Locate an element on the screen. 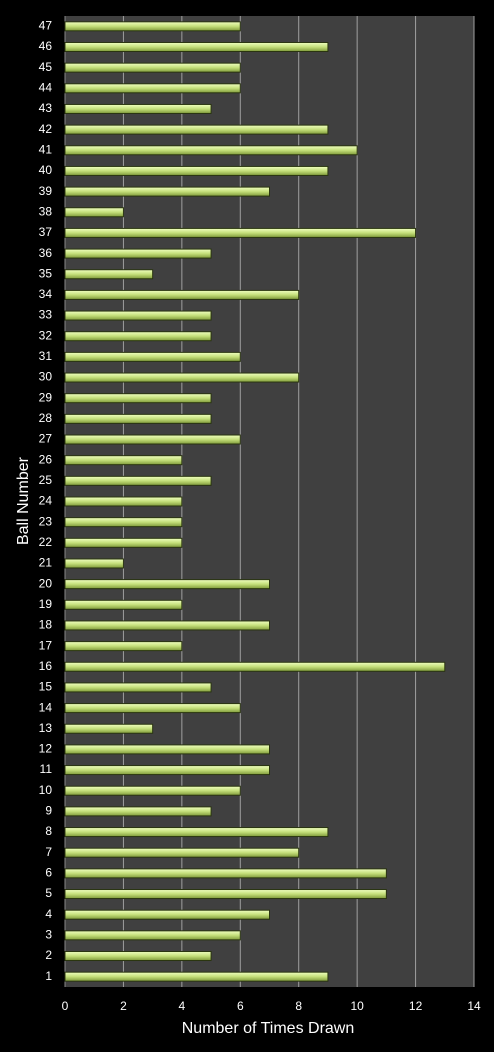  y-tick-label: 22 is located at coordinates (46, 542).